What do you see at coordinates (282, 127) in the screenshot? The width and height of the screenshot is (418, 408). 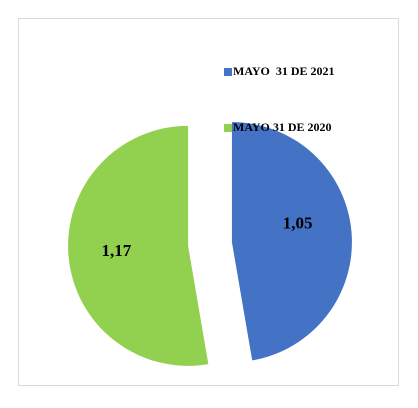 I see `legend-label: MAYO 31 DE 2020` at bounding box center [282, 127].